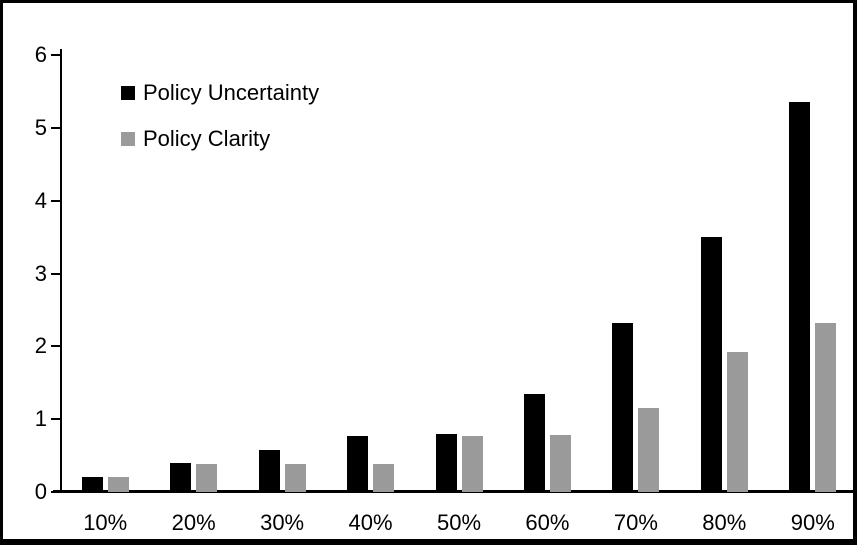 The height and width of the screenshot is (545, 857). Describe the element at coordinates (40, 273) in the screenshot. I see `y-tick-label: 3` at that location.